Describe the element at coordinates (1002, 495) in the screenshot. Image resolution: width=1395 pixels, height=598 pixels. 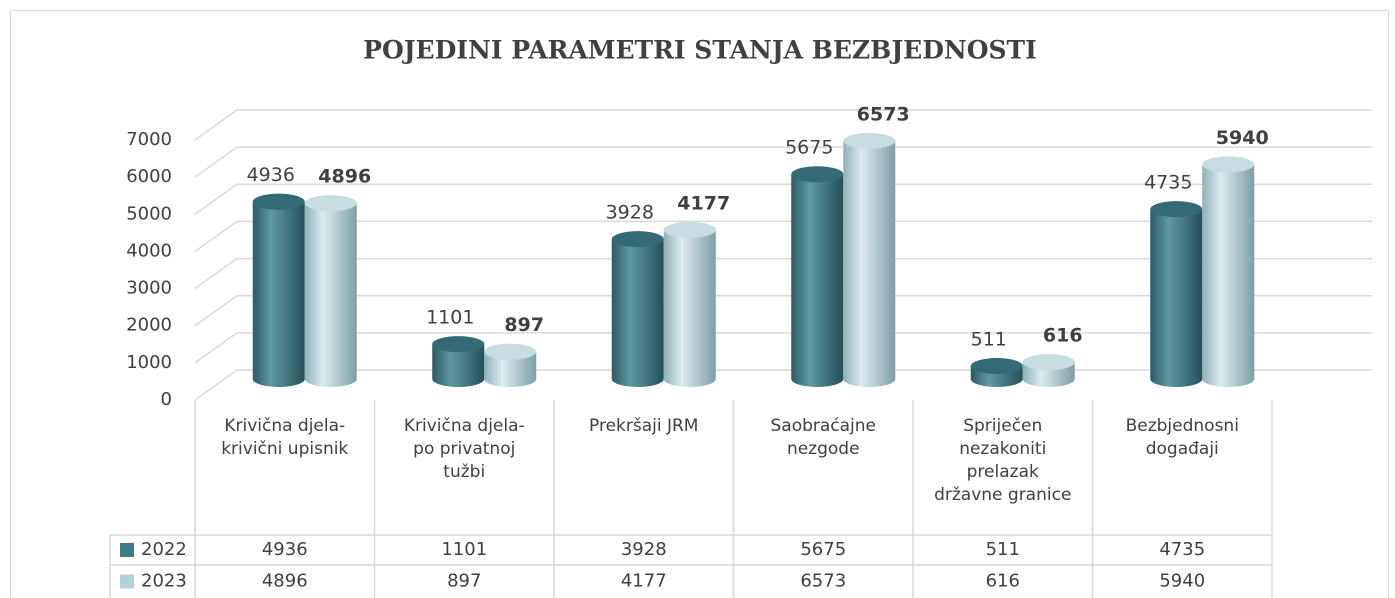
I see `x-tick-label: državne granice` at that location.